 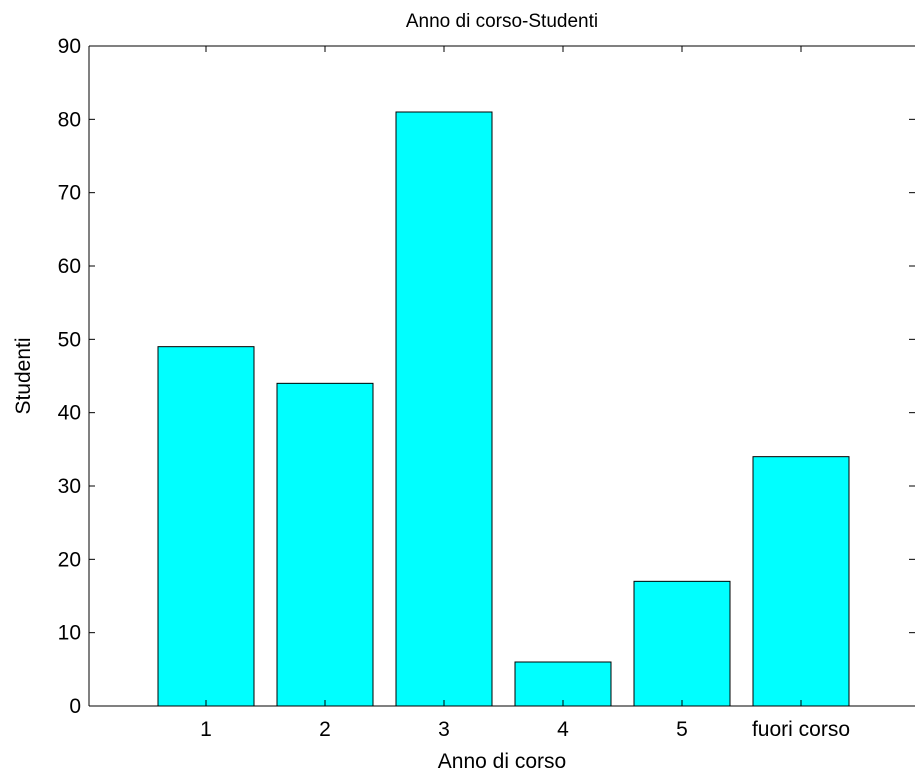 I want to click on y-tick-label: 80, so click(x=69, y=119).